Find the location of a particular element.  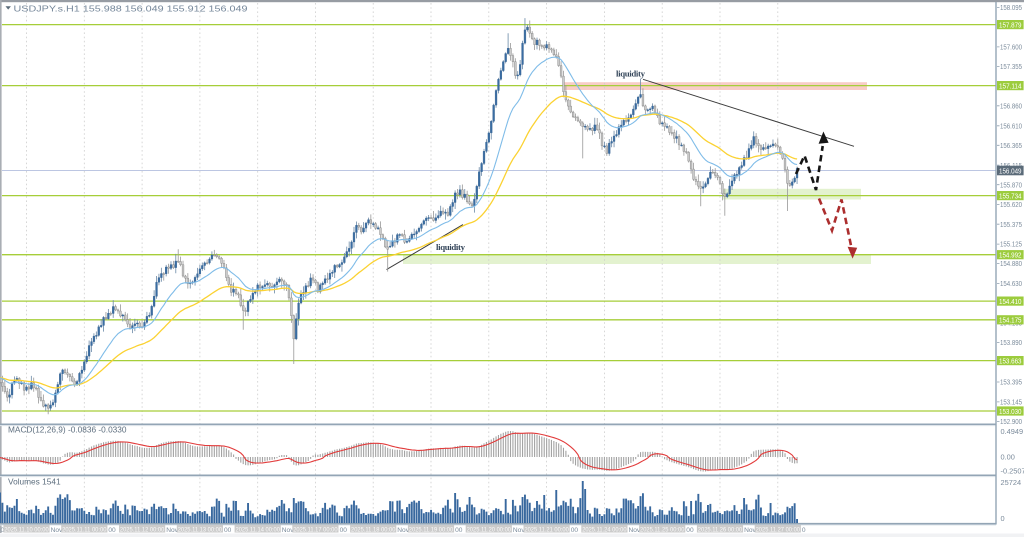

svg-text: 155.620 is located at coordinates (1011, 204).